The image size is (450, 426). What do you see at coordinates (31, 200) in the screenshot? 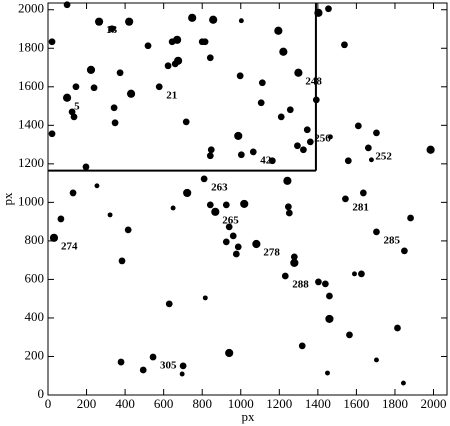
I see `y-tick-label: 1000` at bounding box center [31, 200].